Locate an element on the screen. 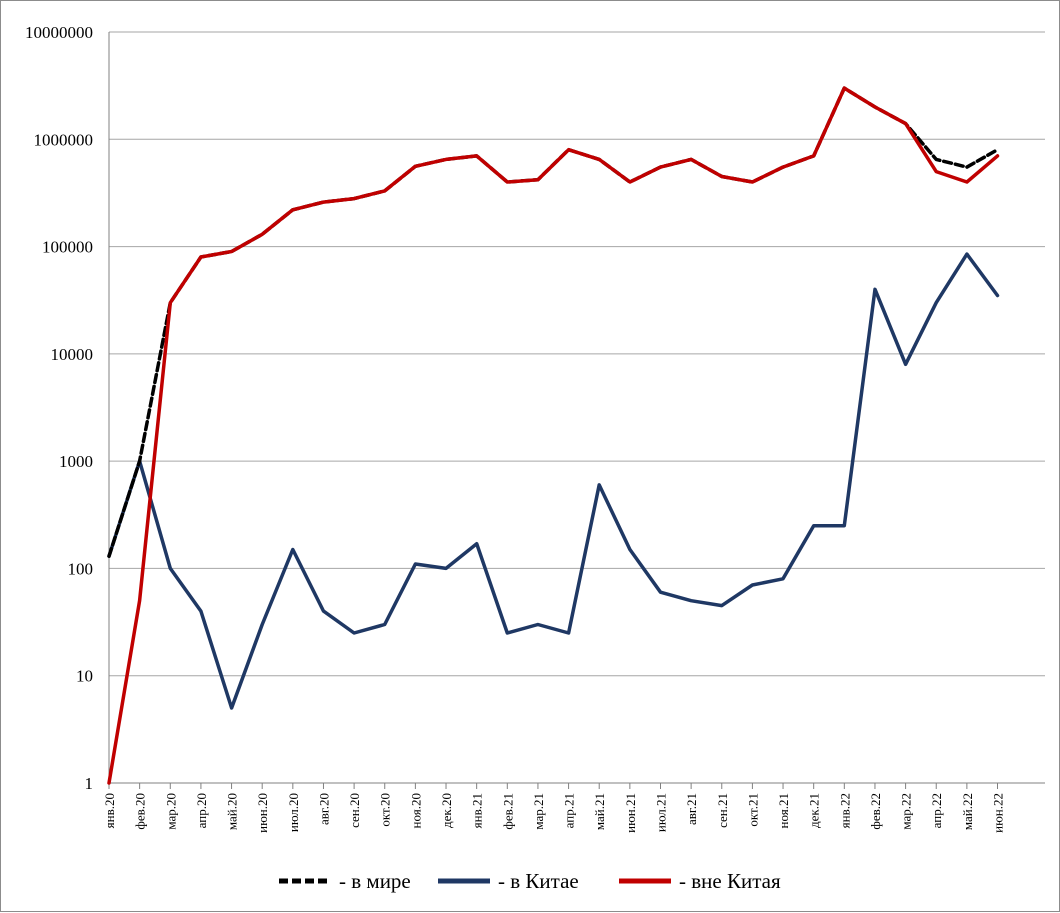 The width and height of the screenshot is (1060, 913). y-tick-label: 10000000 is located at coordinates (59, 32).